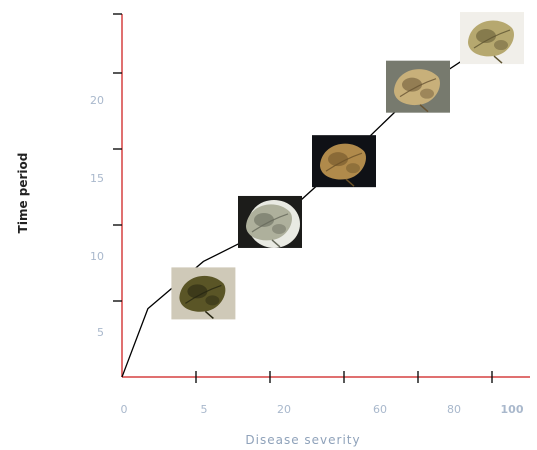 This screenshot has width=537, height=450. I want to click on y-tick-label: 10, so click(97, 256).